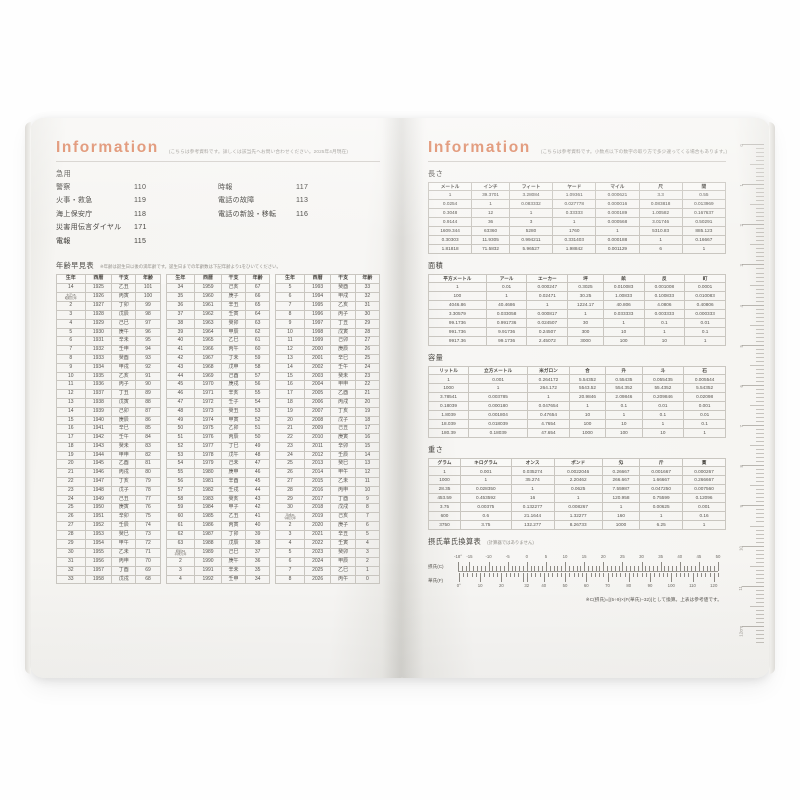 The image size is (800, 800). Describe the element at coordinates (548, 414) in the screenshot. I see `table-cell: 0.47654` at that location.